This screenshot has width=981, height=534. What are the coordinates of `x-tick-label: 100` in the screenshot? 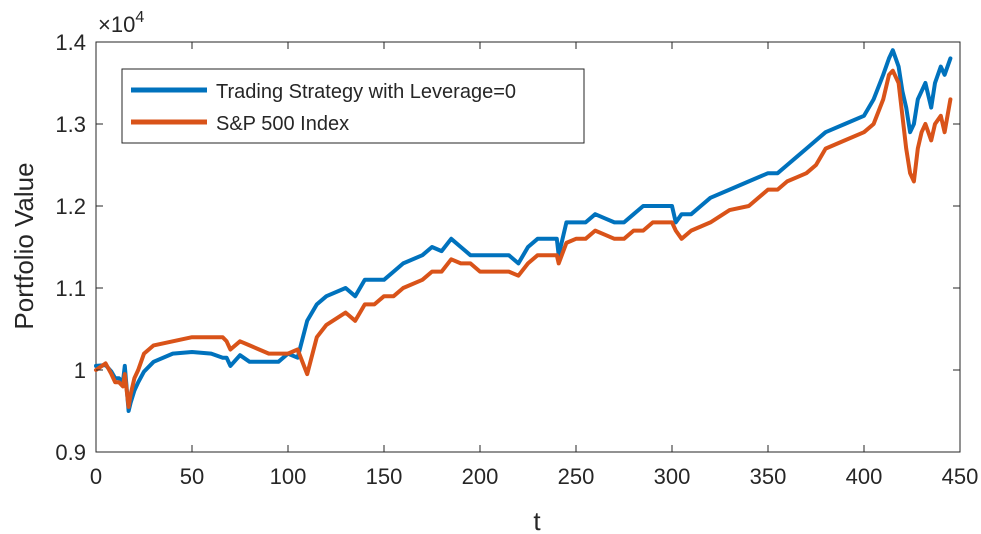 It's located at (288, 476).